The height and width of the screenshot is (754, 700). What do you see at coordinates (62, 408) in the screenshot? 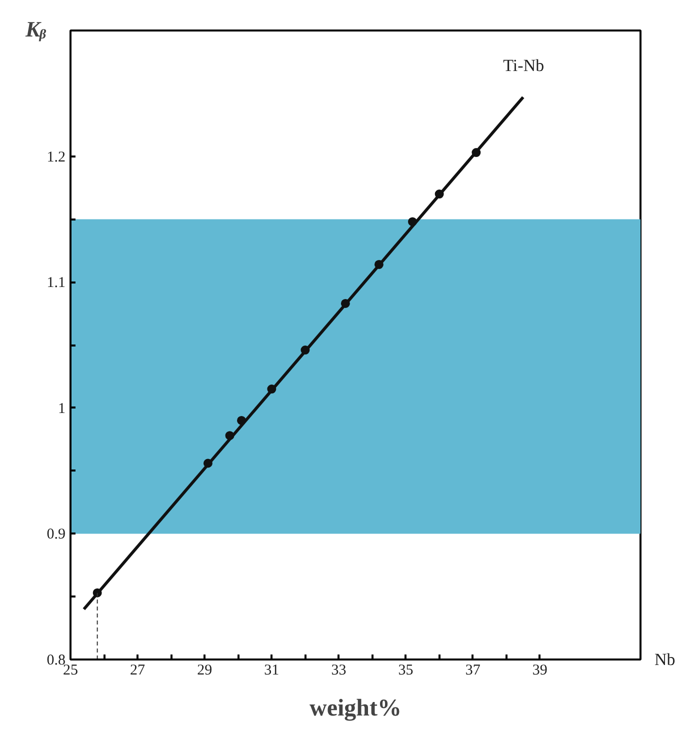
I see `y-tick-label: 1` at bounding box center [62, 408].